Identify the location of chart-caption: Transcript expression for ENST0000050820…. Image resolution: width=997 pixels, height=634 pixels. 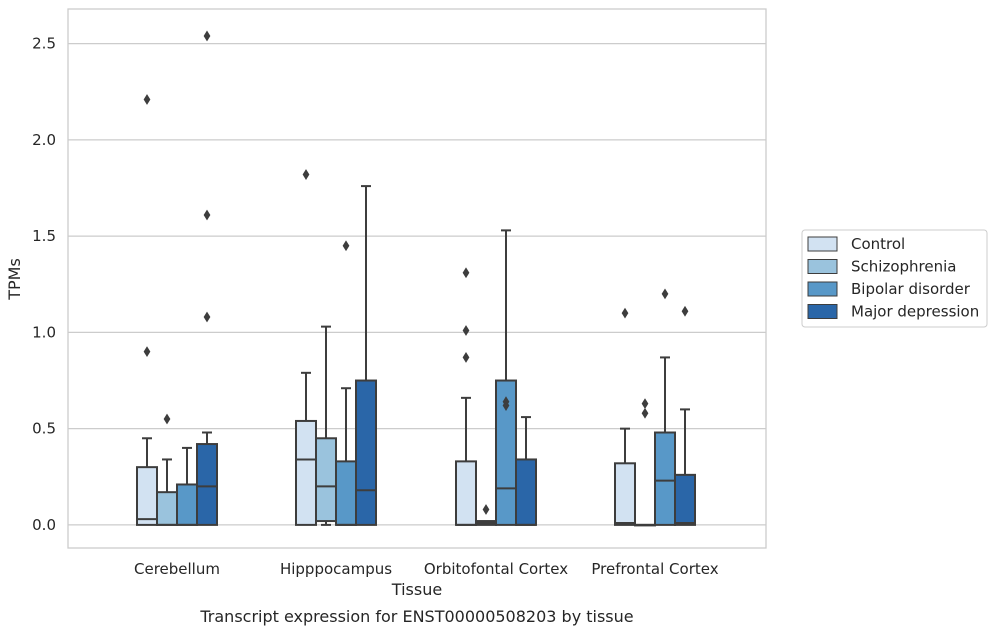
(416, 616).